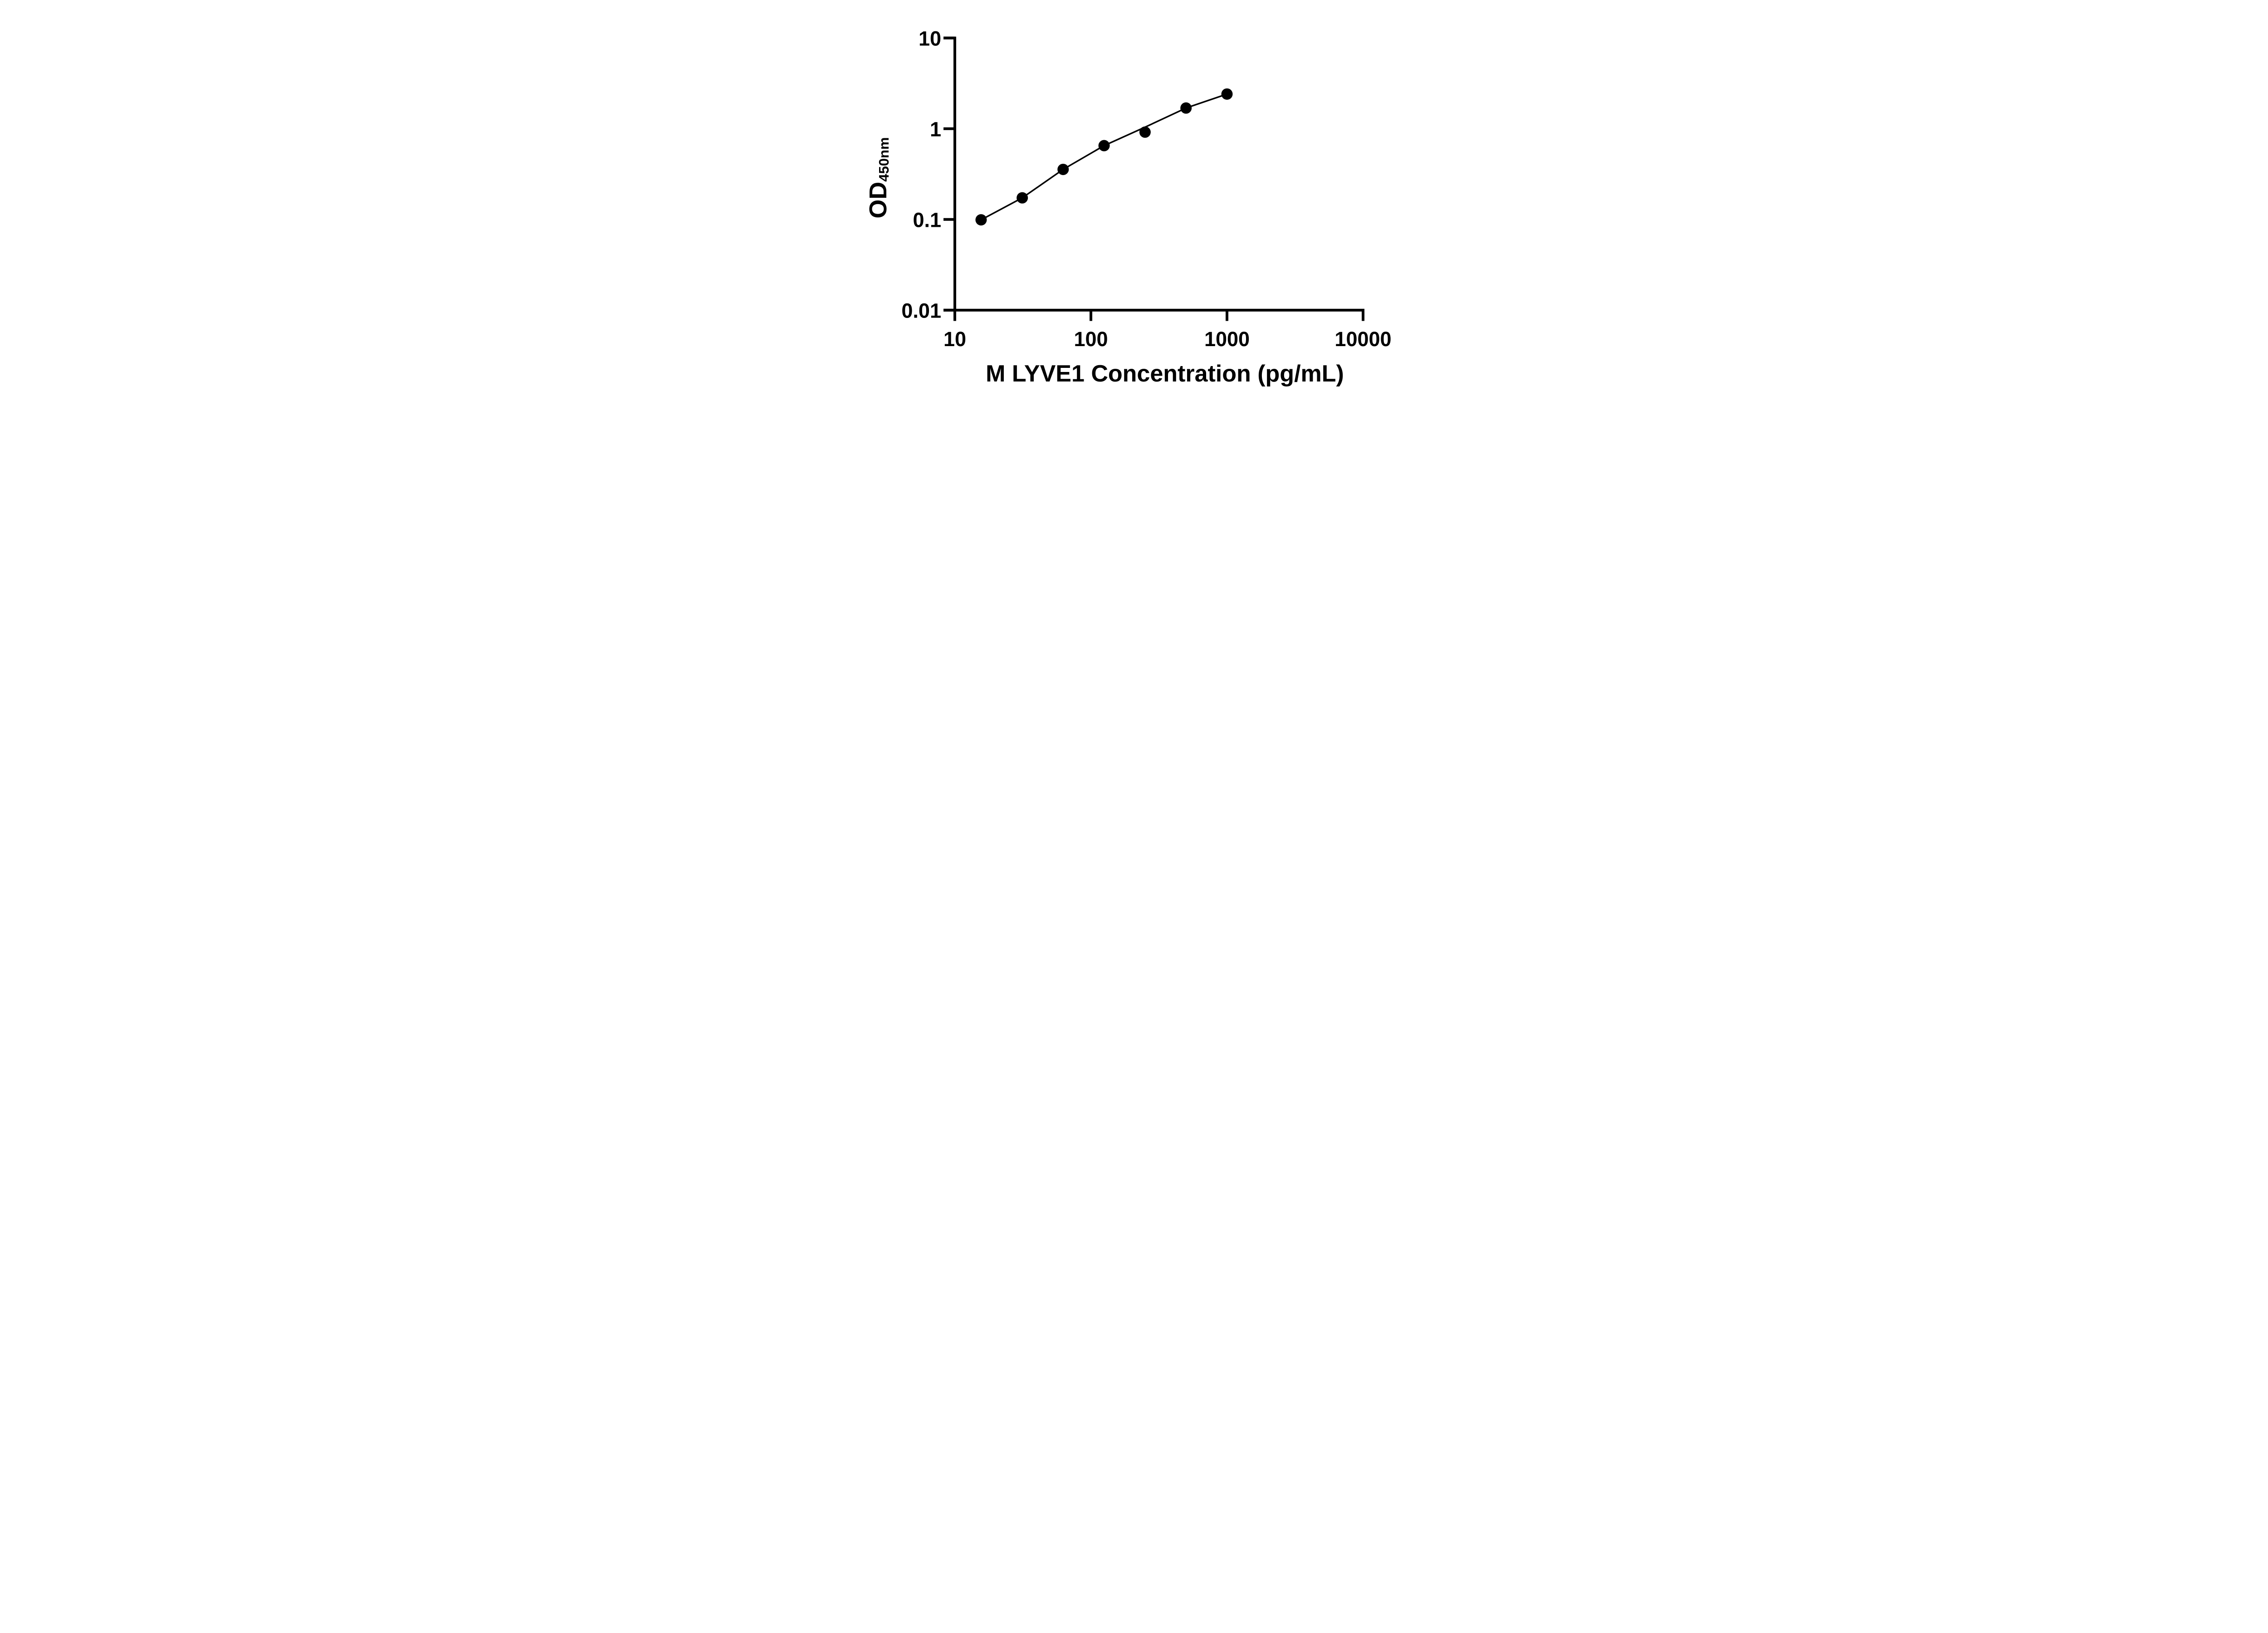 This screenshot has width=2268, height=1633. What do you see at coordinates (879, 200) in the screenshot?
I see `y-axis-title-main: OD` at bounding box center [879, 200].